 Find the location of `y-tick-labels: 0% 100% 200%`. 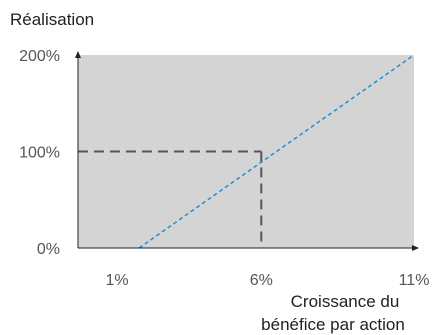

y-tick-labels: 0% 100% 200% is located at coordinates (39, 153).